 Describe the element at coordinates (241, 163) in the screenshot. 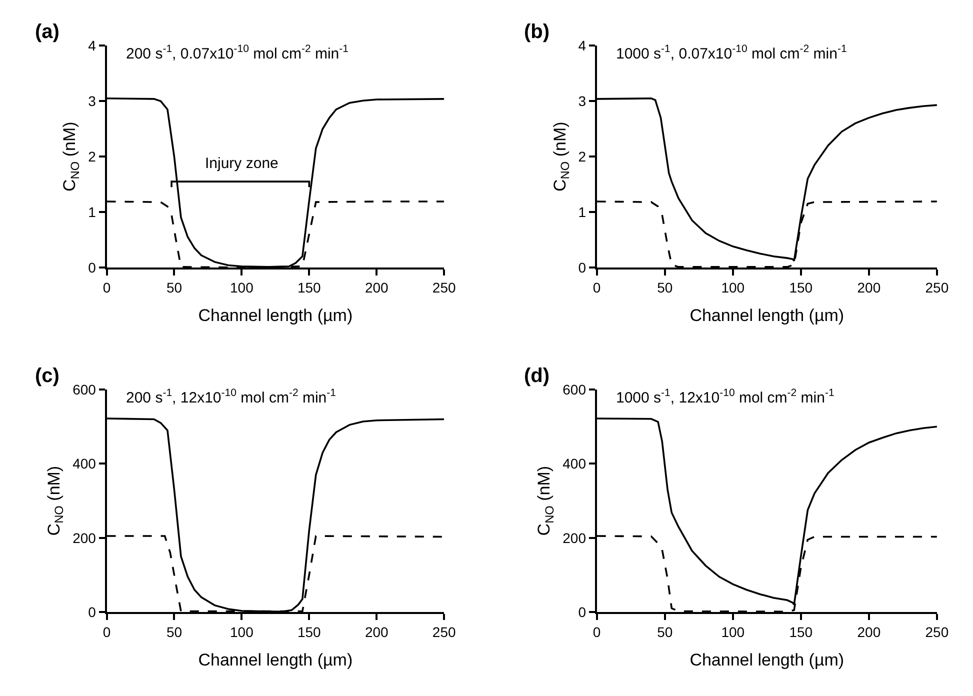

I see `annotation: Injury zone` at that location.